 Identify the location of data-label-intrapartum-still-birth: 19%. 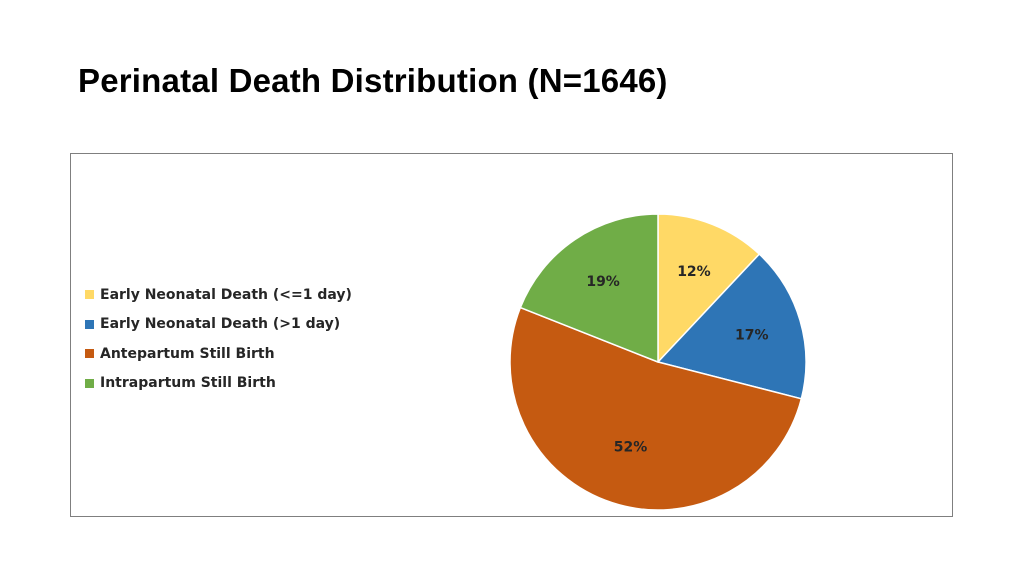
(603, 282).